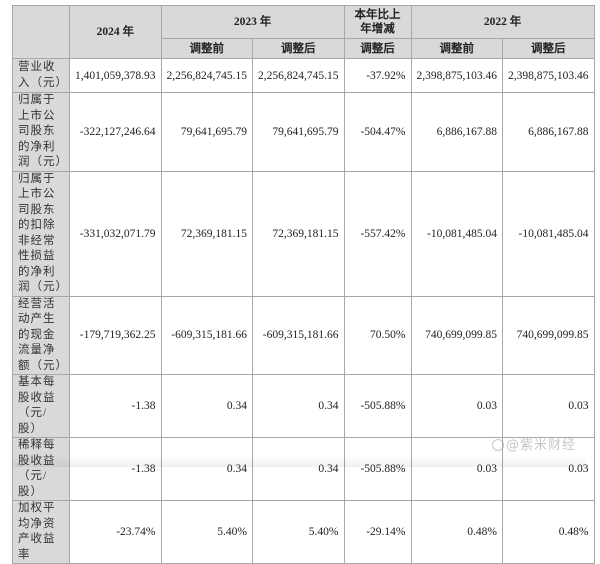 The width and height of the screenshot is (600, 564). Describe the element at coordinates (206, 75) in the screenshot. I see `cell-2023-before: 2,256,824,745.15` at that location.